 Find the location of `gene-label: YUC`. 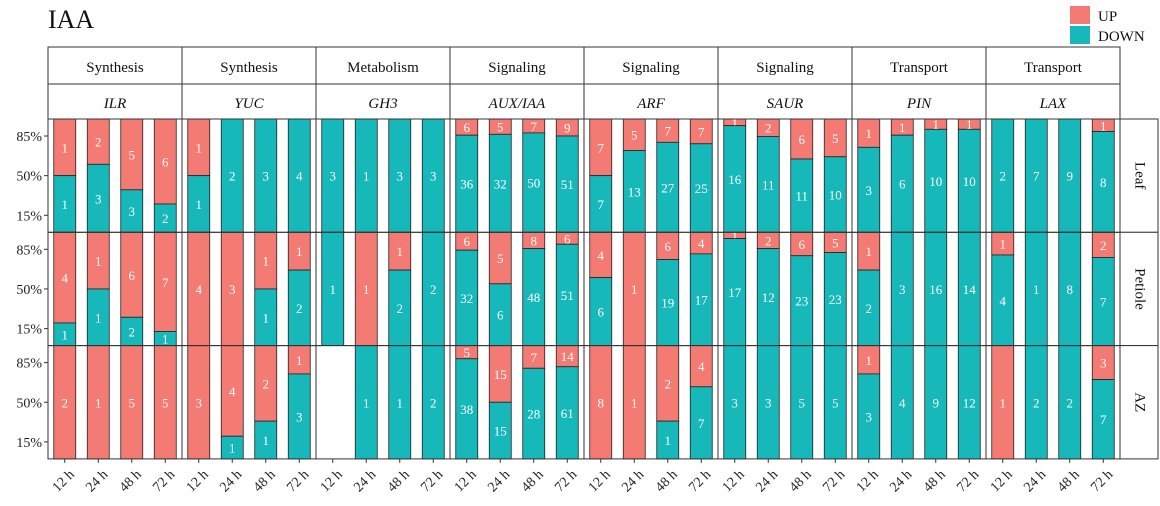

gene-label: YUC is located at coordinates (249, 104).